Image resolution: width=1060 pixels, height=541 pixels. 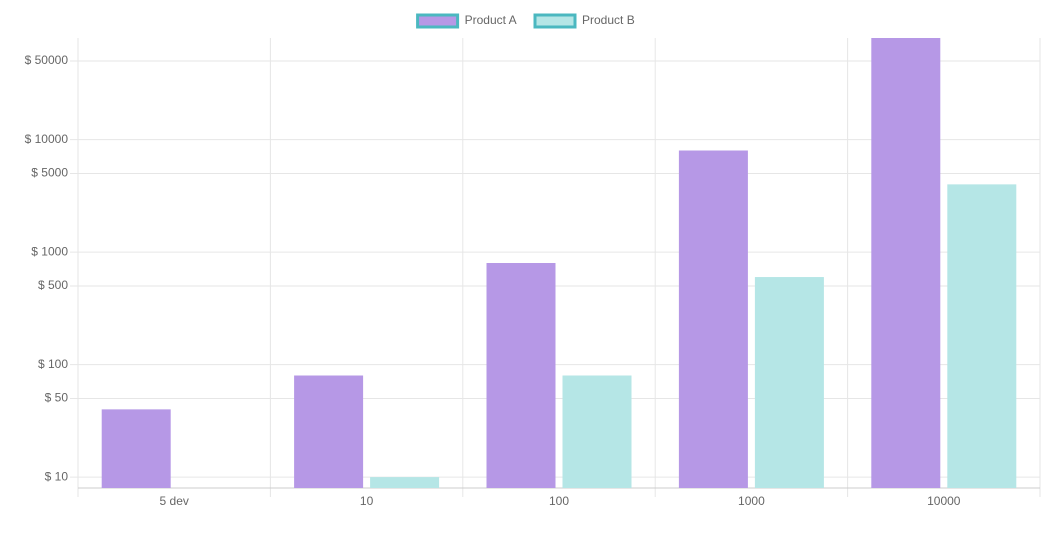 What do you see at coordinates (491, 20) in the screenshot?
I see `legend-label: Product A` at bounding box center [491, 20].